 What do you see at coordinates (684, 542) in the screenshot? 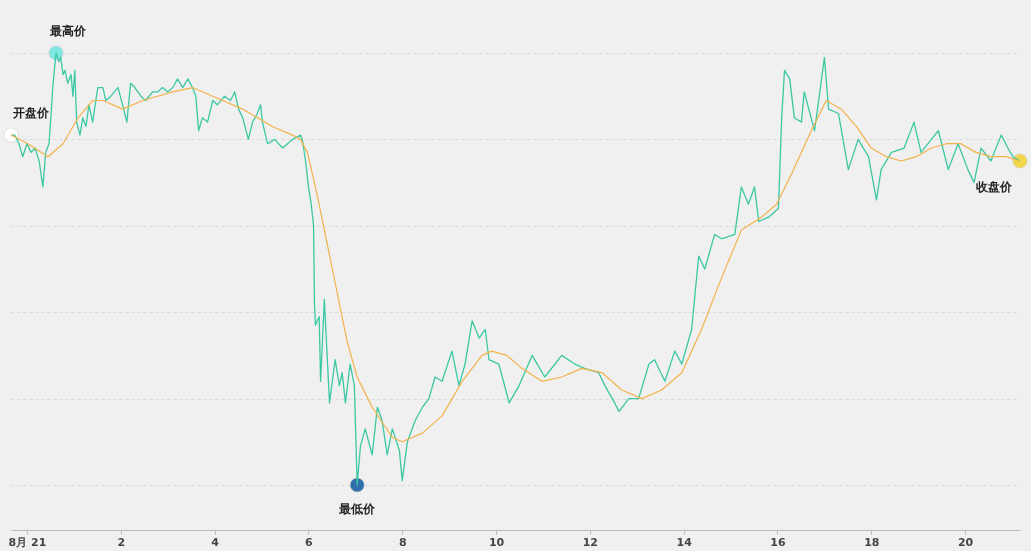
I see `x-tick-label: 14` at bounding box center [684, 542].